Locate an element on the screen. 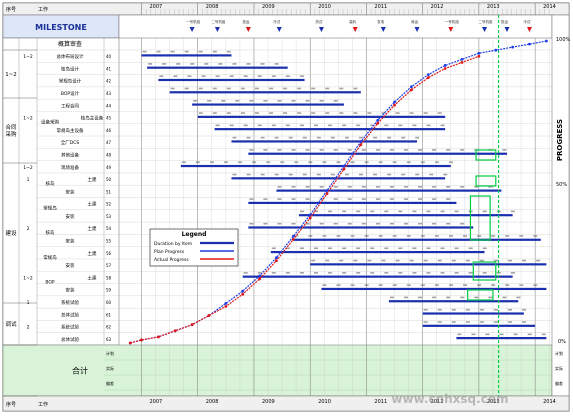  milestone-text: 投运 is located at coordinates (505, 21).